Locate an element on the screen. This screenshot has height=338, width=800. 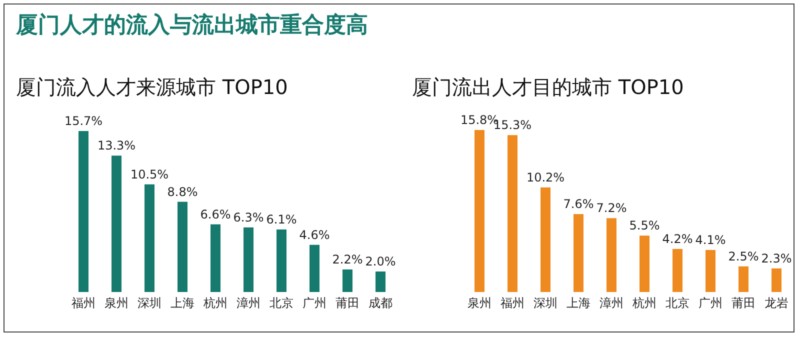
chart-title: 厦门流出人才目的城市 TOP10 is located at coordinates (548, 87).